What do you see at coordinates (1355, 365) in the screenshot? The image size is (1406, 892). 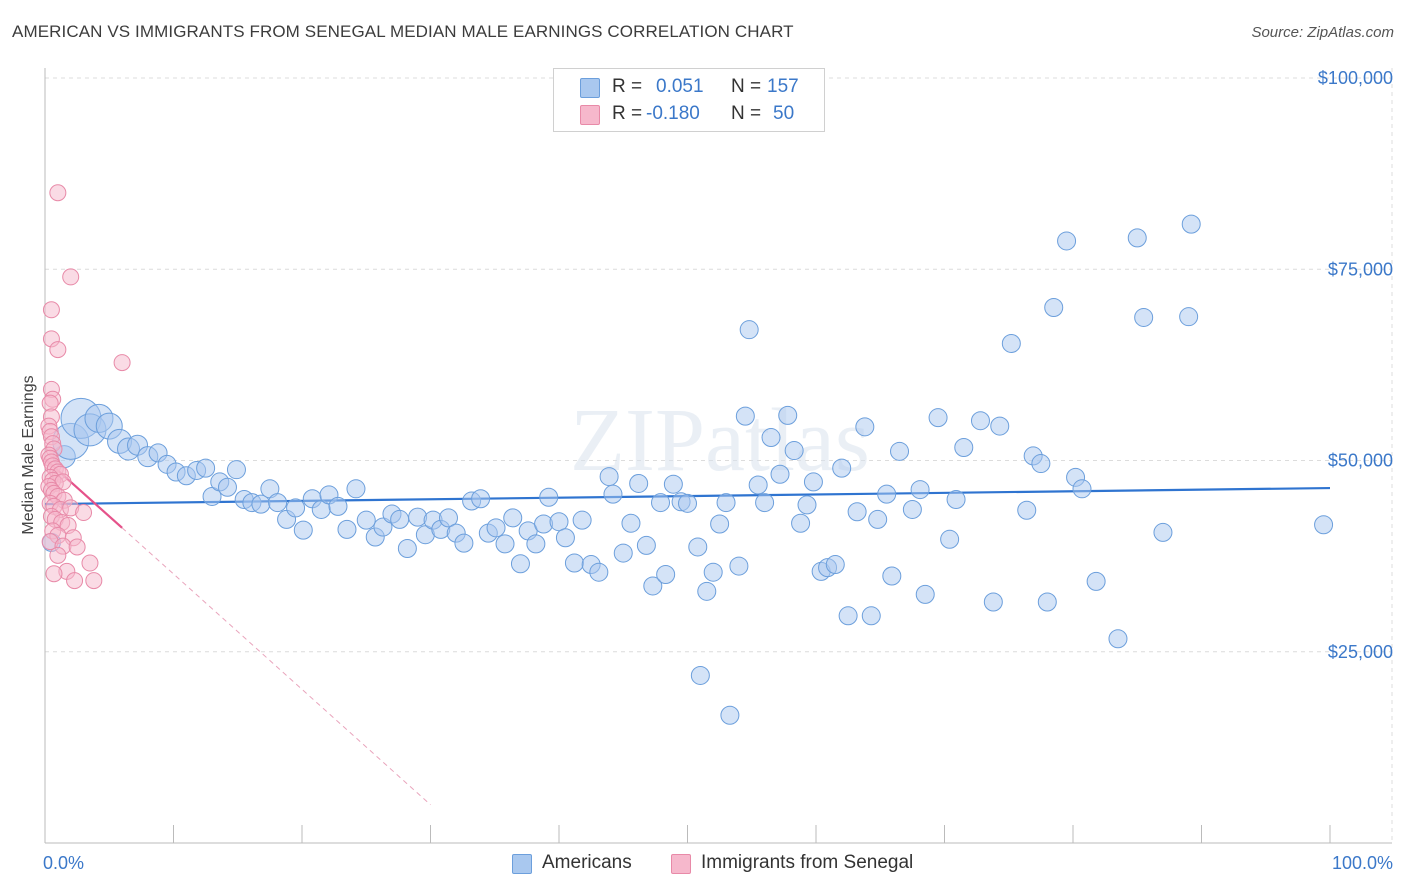 I see `y-tick-labels: $25,000 $50,000 $75,000 $100,000` at bounding box center [1355, 365].